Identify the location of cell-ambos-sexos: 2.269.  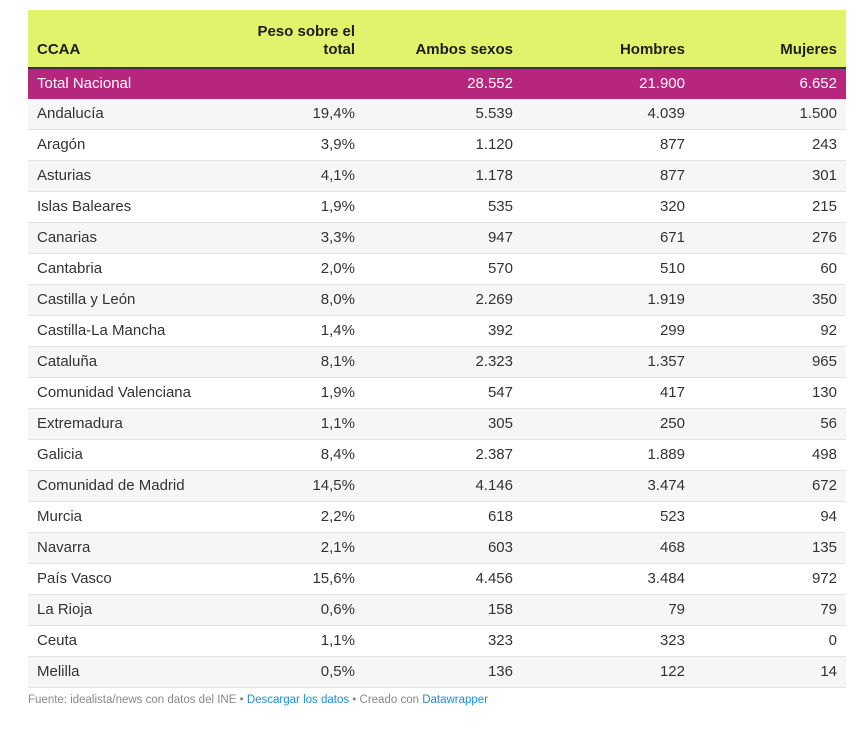
(443, 300).